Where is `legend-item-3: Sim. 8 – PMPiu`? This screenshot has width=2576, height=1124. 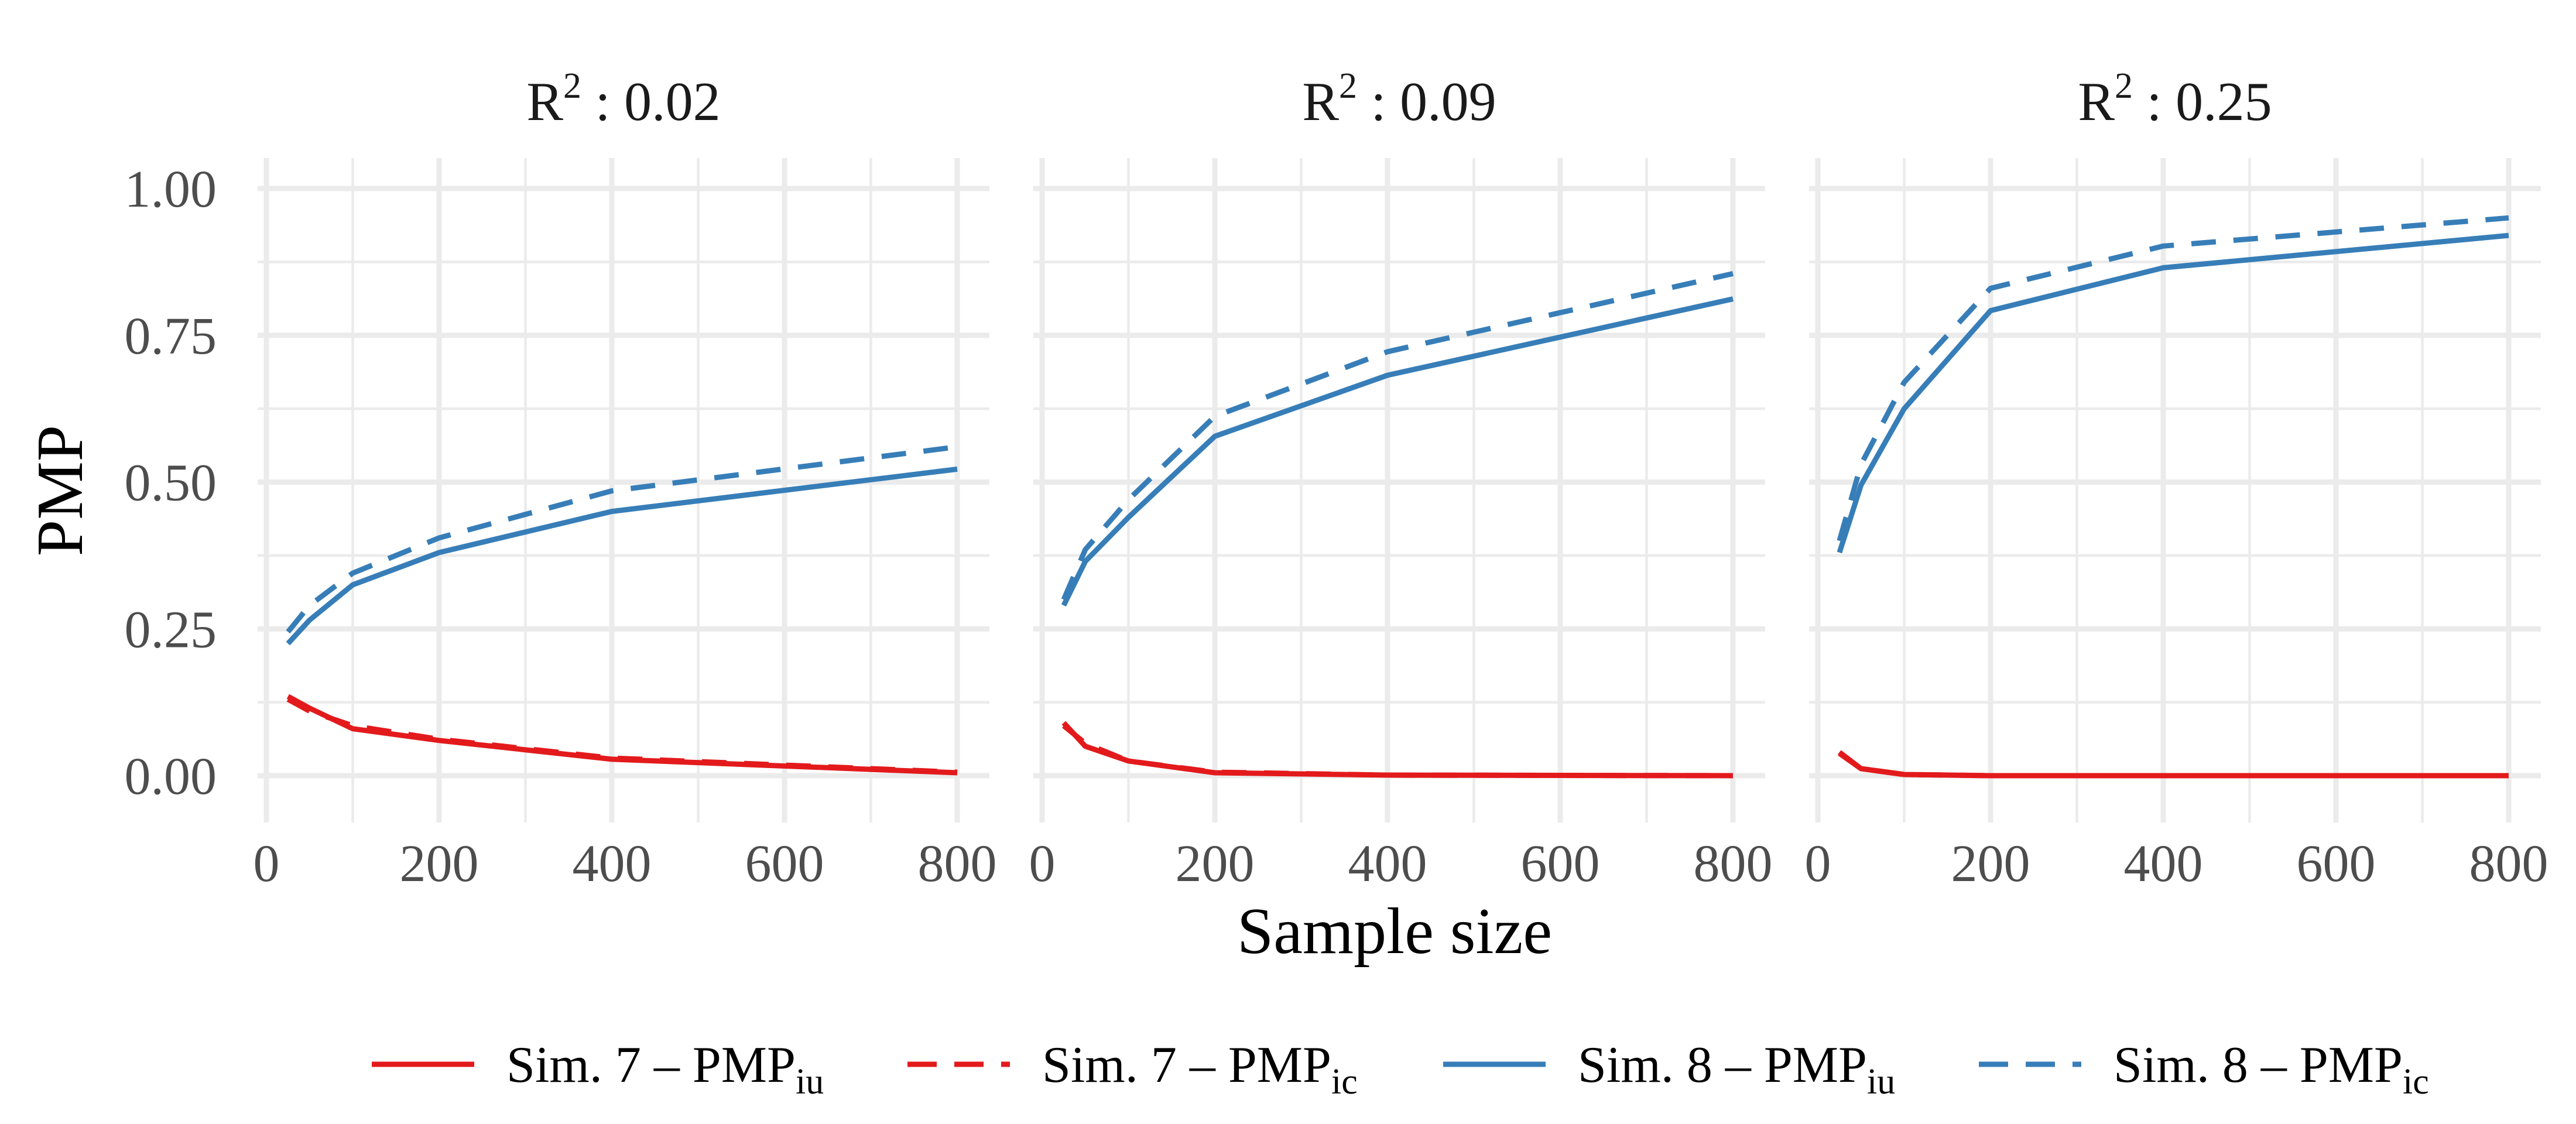
legend-item-3: Sim. 8 – PMPiu is located at coordinates (1669, 1070).